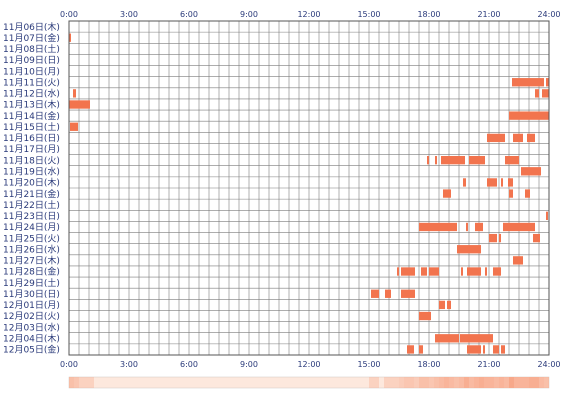  Describe the element at coordinates (31, 194) in the screenshot. I see `row-date-label: 11月21日(金)` at that location.